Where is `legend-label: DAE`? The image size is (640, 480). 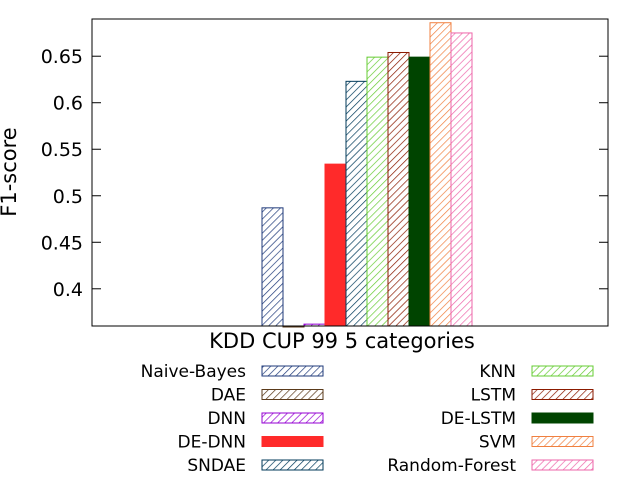 legend-label: DAE is located at coordinates (228, 396).